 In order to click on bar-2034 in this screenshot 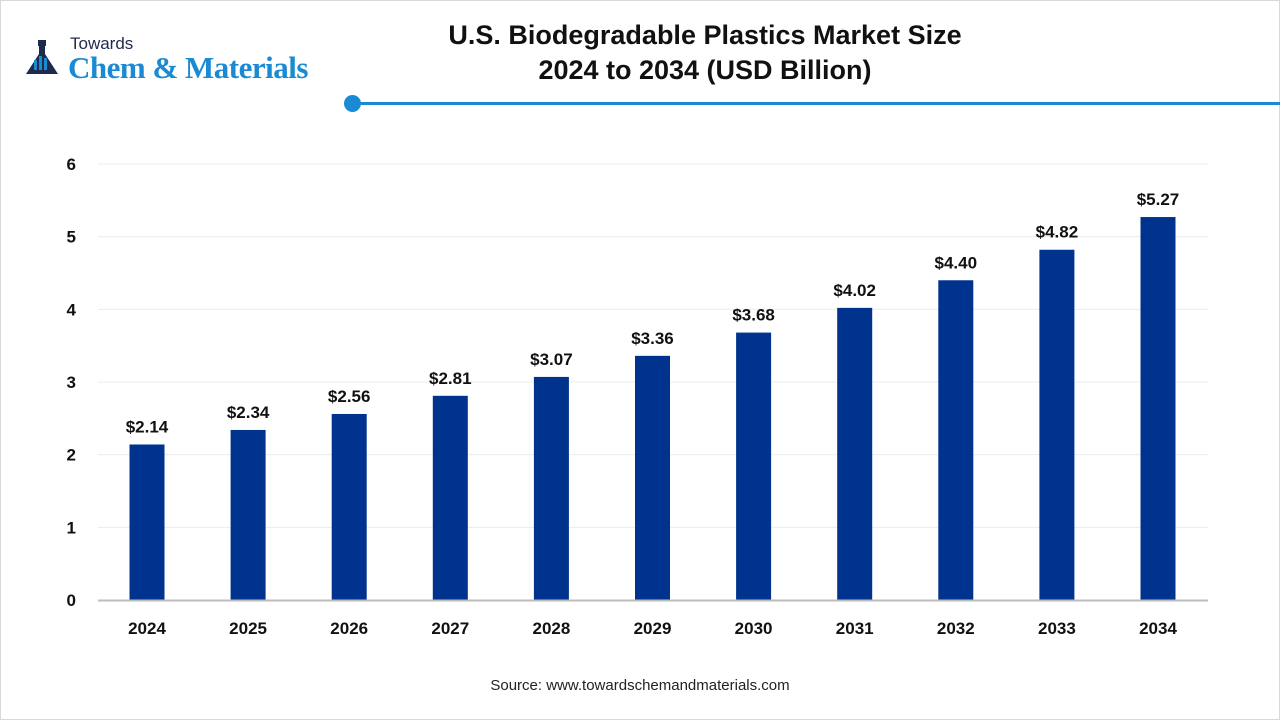, I will do `click(1158, 408)`.